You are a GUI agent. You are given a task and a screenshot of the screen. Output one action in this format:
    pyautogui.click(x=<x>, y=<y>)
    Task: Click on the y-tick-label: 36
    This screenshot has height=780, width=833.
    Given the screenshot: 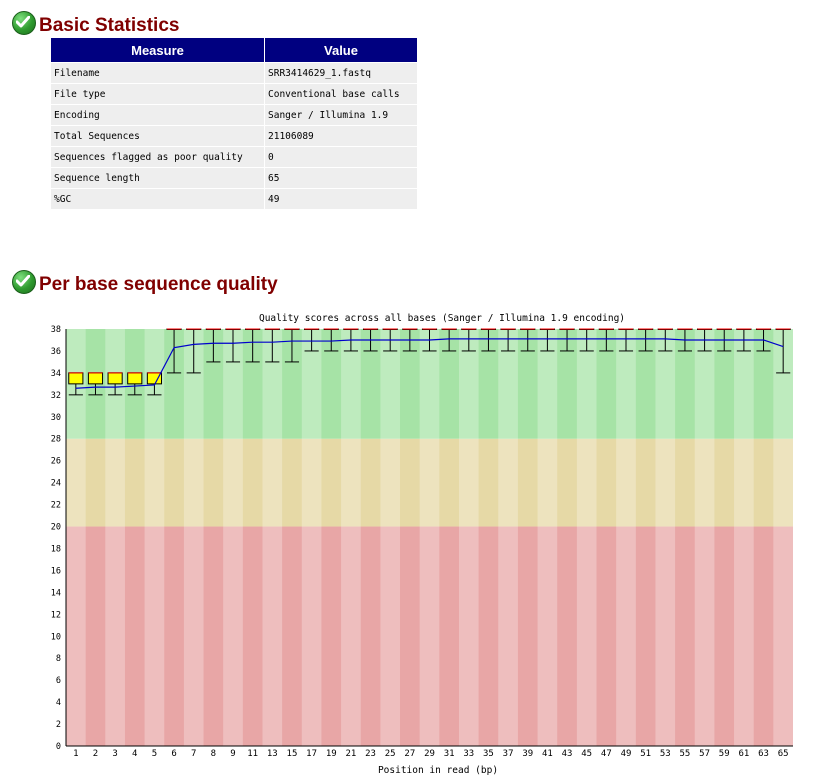 What is the action you would take?
    pyautogui.click(x=56, y=352)
    